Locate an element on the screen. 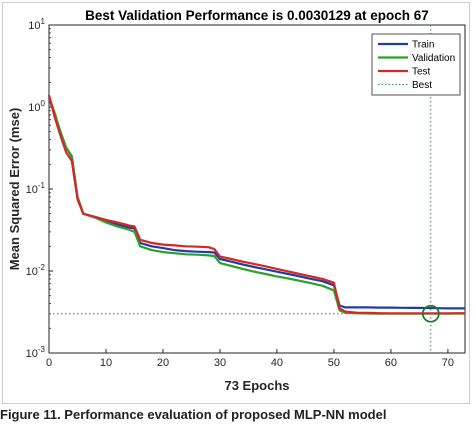 The image size is (474, 424). x-tick-label: 70 is located at coordinates (448, 363).